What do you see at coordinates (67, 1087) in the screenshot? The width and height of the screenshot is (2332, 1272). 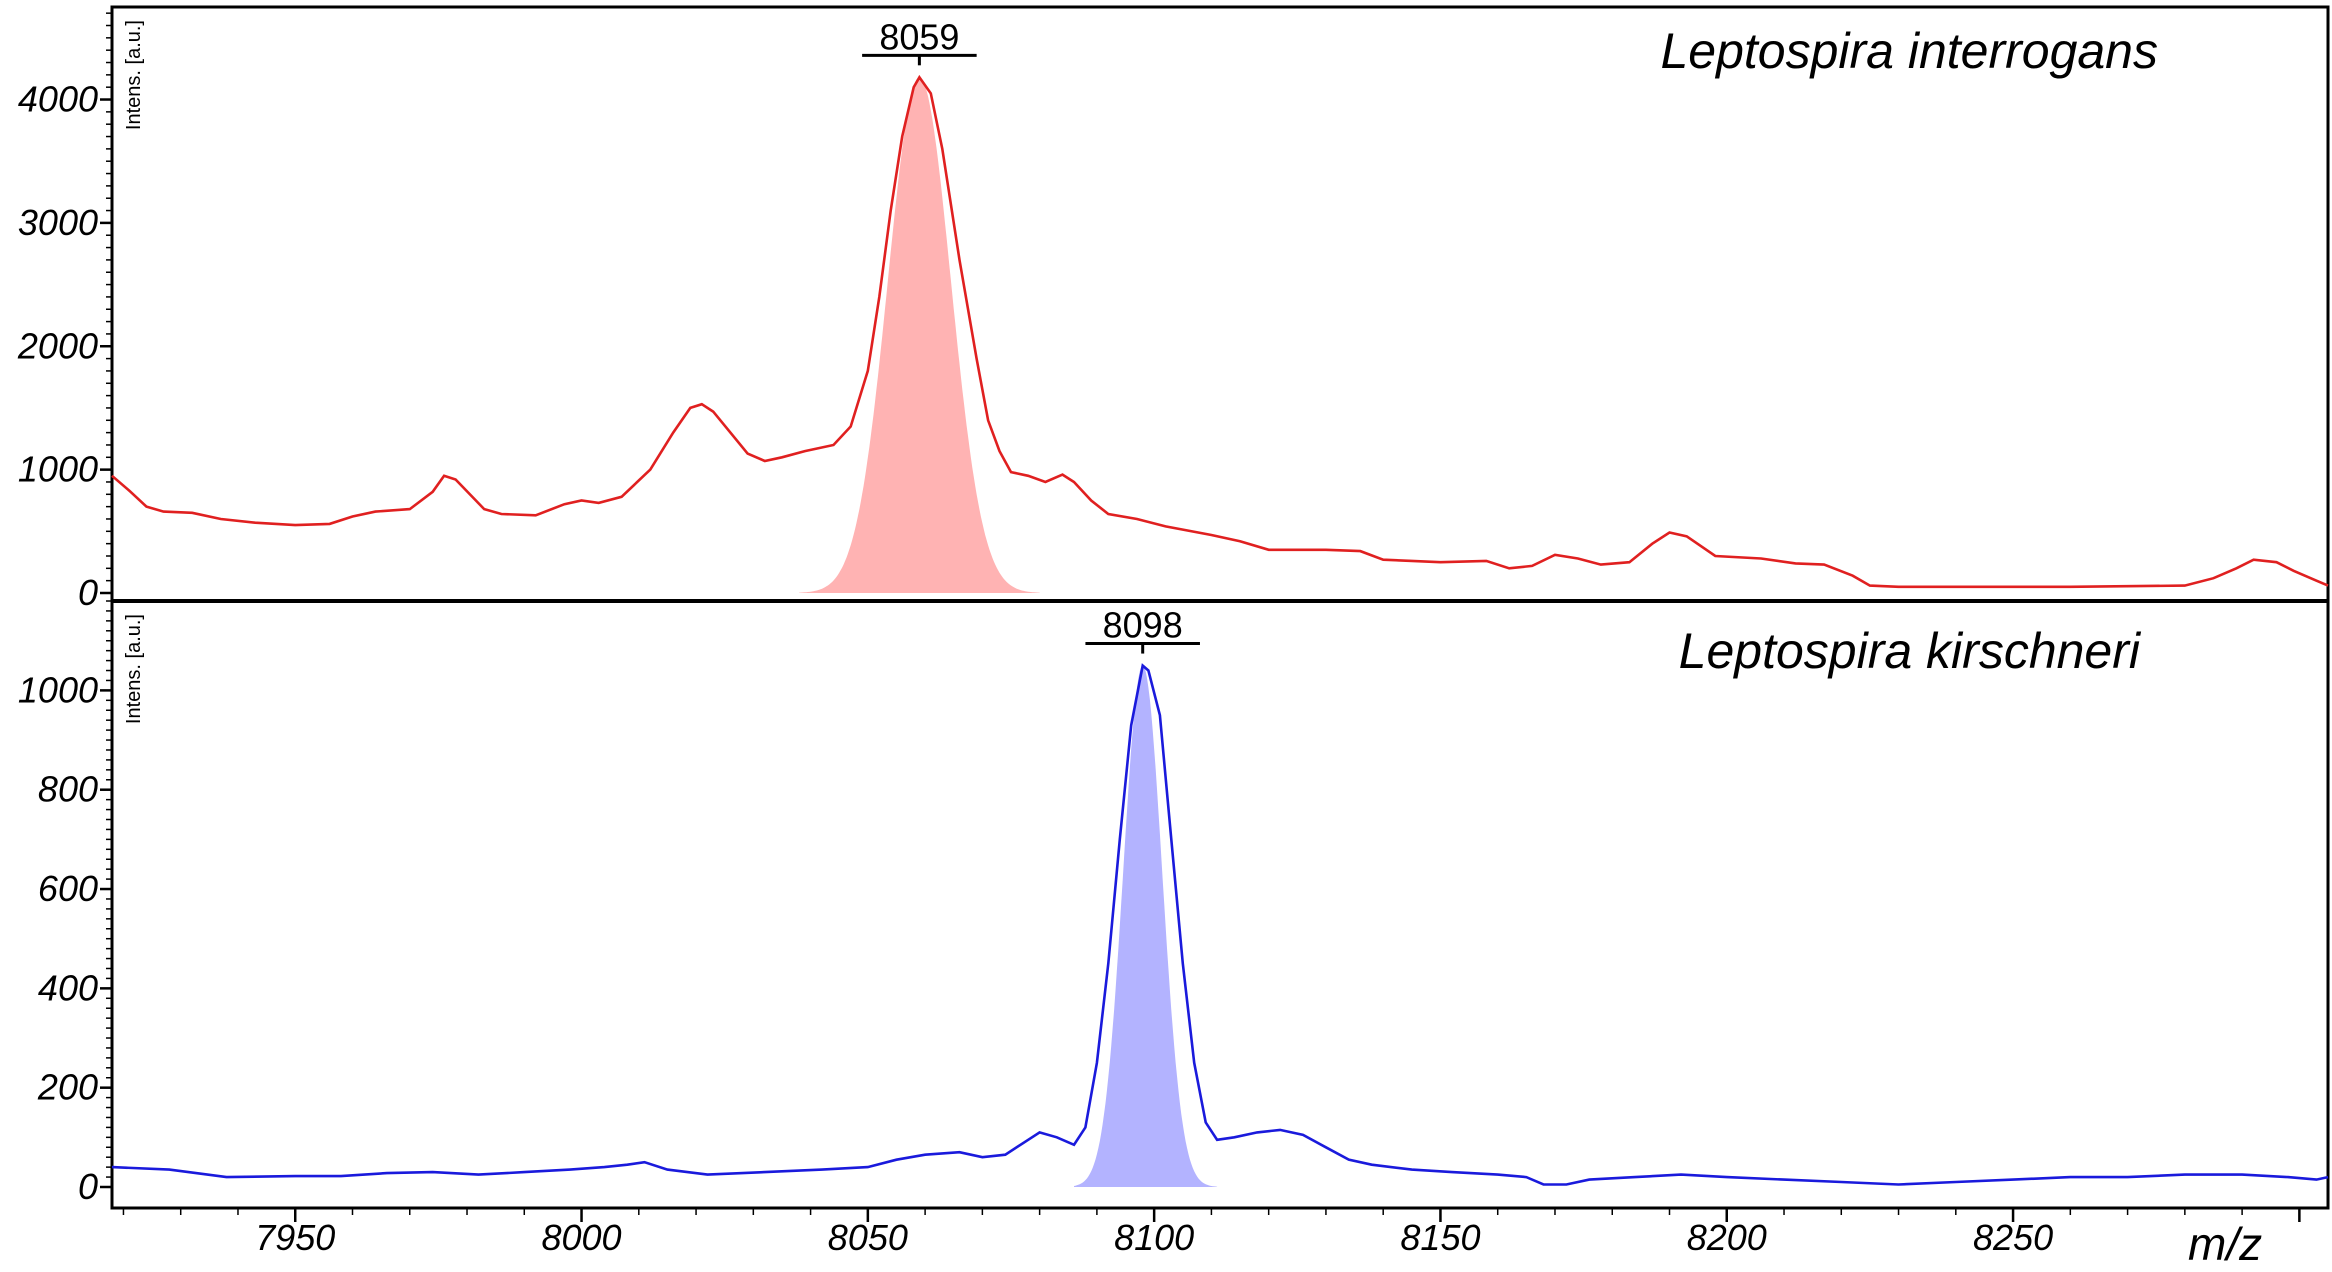 I see `y-tick-label: 200` at bounding box center [67, 1087].